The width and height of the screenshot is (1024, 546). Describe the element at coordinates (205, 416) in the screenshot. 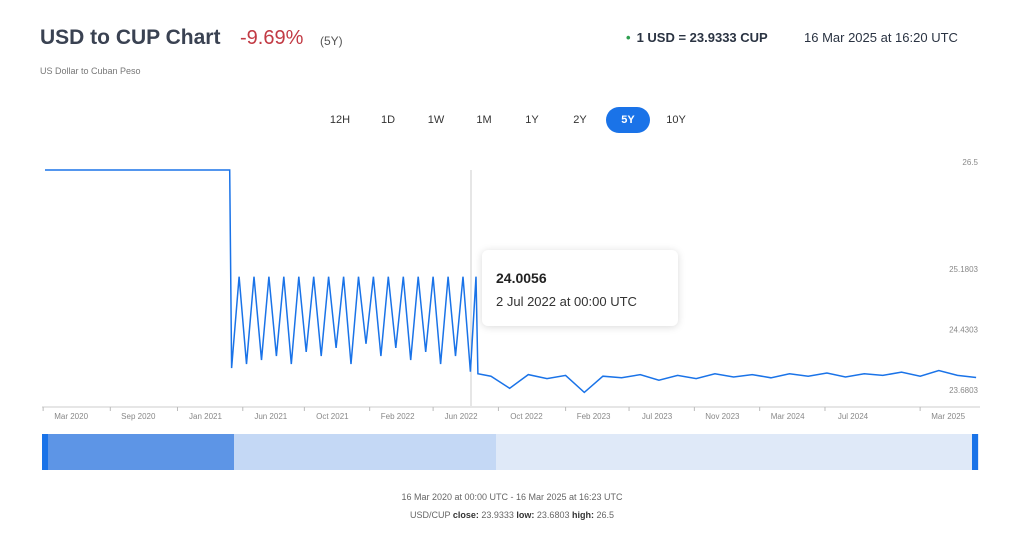

I see `x-tick-label: Jan 2021` at that location.